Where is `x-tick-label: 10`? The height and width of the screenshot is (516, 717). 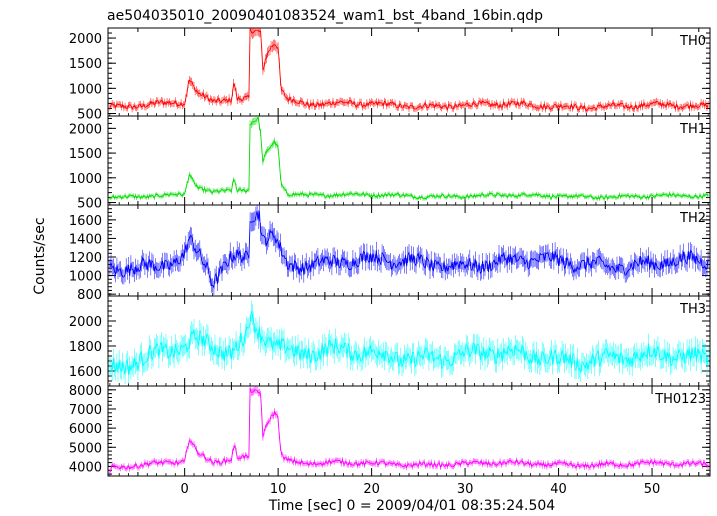
x-tick-label: 10 is located at coordinates (278, 489).